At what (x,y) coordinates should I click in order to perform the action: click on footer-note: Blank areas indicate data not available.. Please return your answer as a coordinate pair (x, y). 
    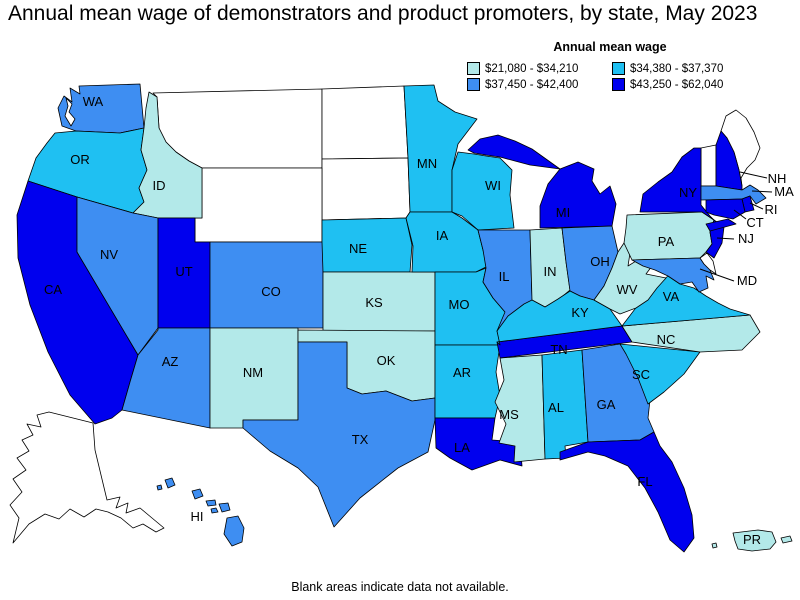
    Looking at the image, I should click on (400, 587).